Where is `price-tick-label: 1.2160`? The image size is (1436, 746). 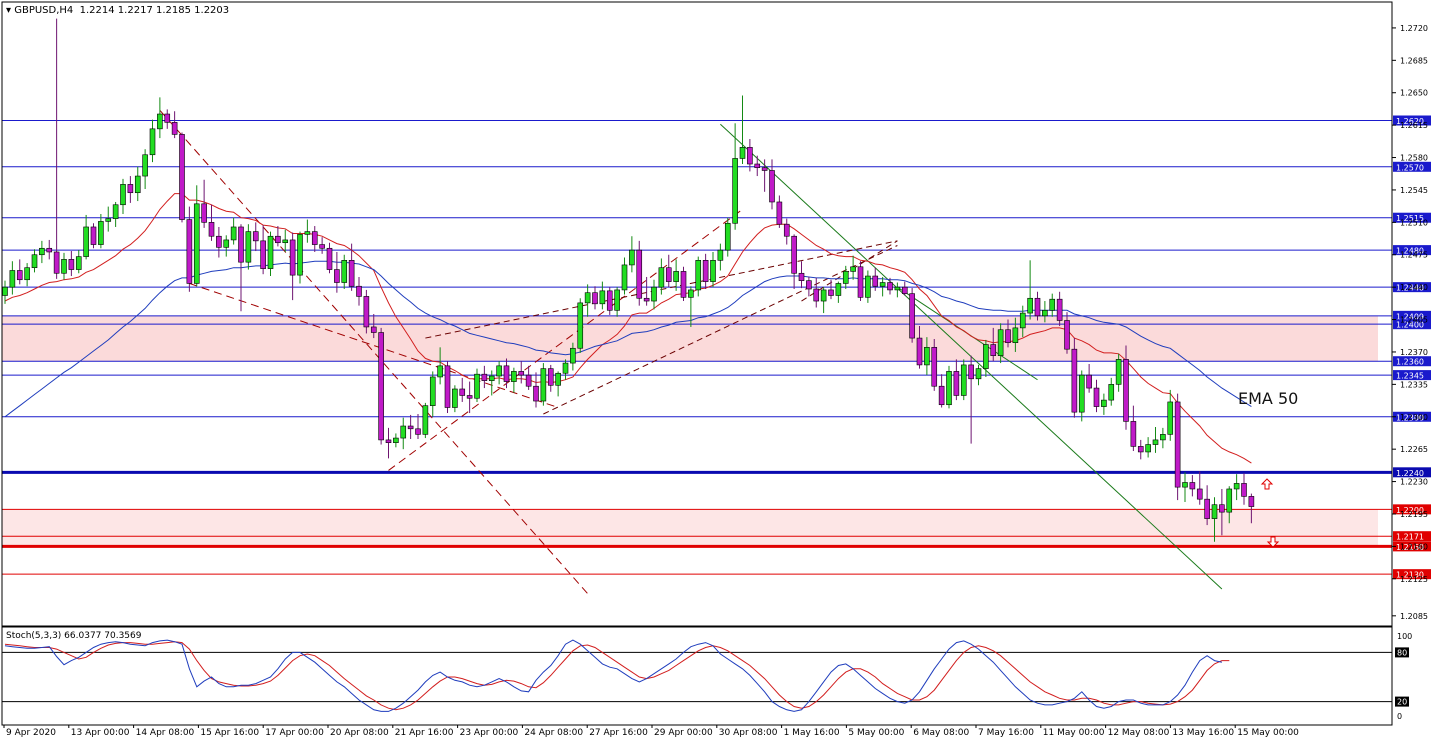
price-tick-label: 1.2160 is located at coordinates (1414, 546).